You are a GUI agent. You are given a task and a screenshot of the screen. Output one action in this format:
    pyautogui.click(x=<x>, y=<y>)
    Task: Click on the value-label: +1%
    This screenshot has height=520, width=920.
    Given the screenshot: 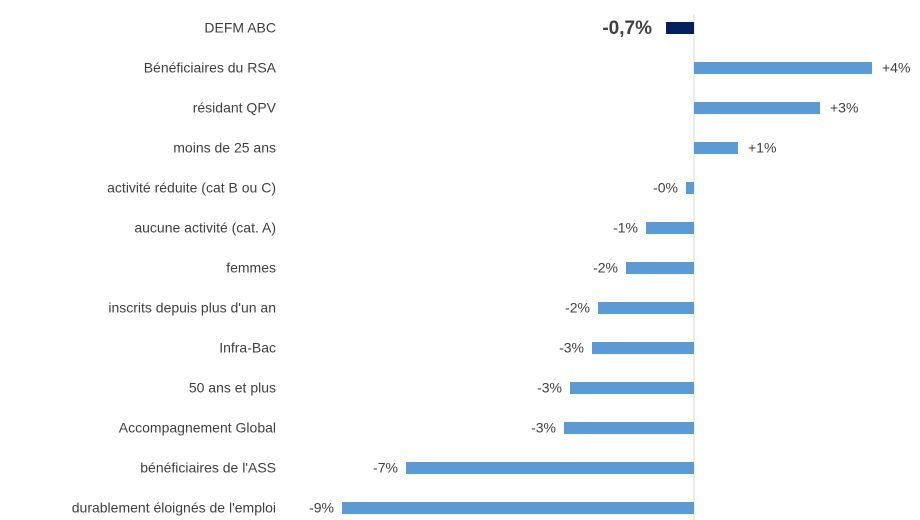 What is the action you would take?
    pyautogui.click(x=762, y=148)
    